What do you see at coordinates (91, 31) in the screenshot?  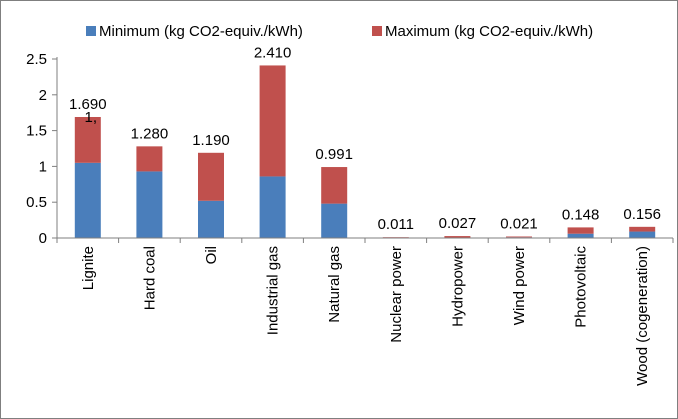 I see `legend-swatch-minimum` at bounding box center [91, 31].